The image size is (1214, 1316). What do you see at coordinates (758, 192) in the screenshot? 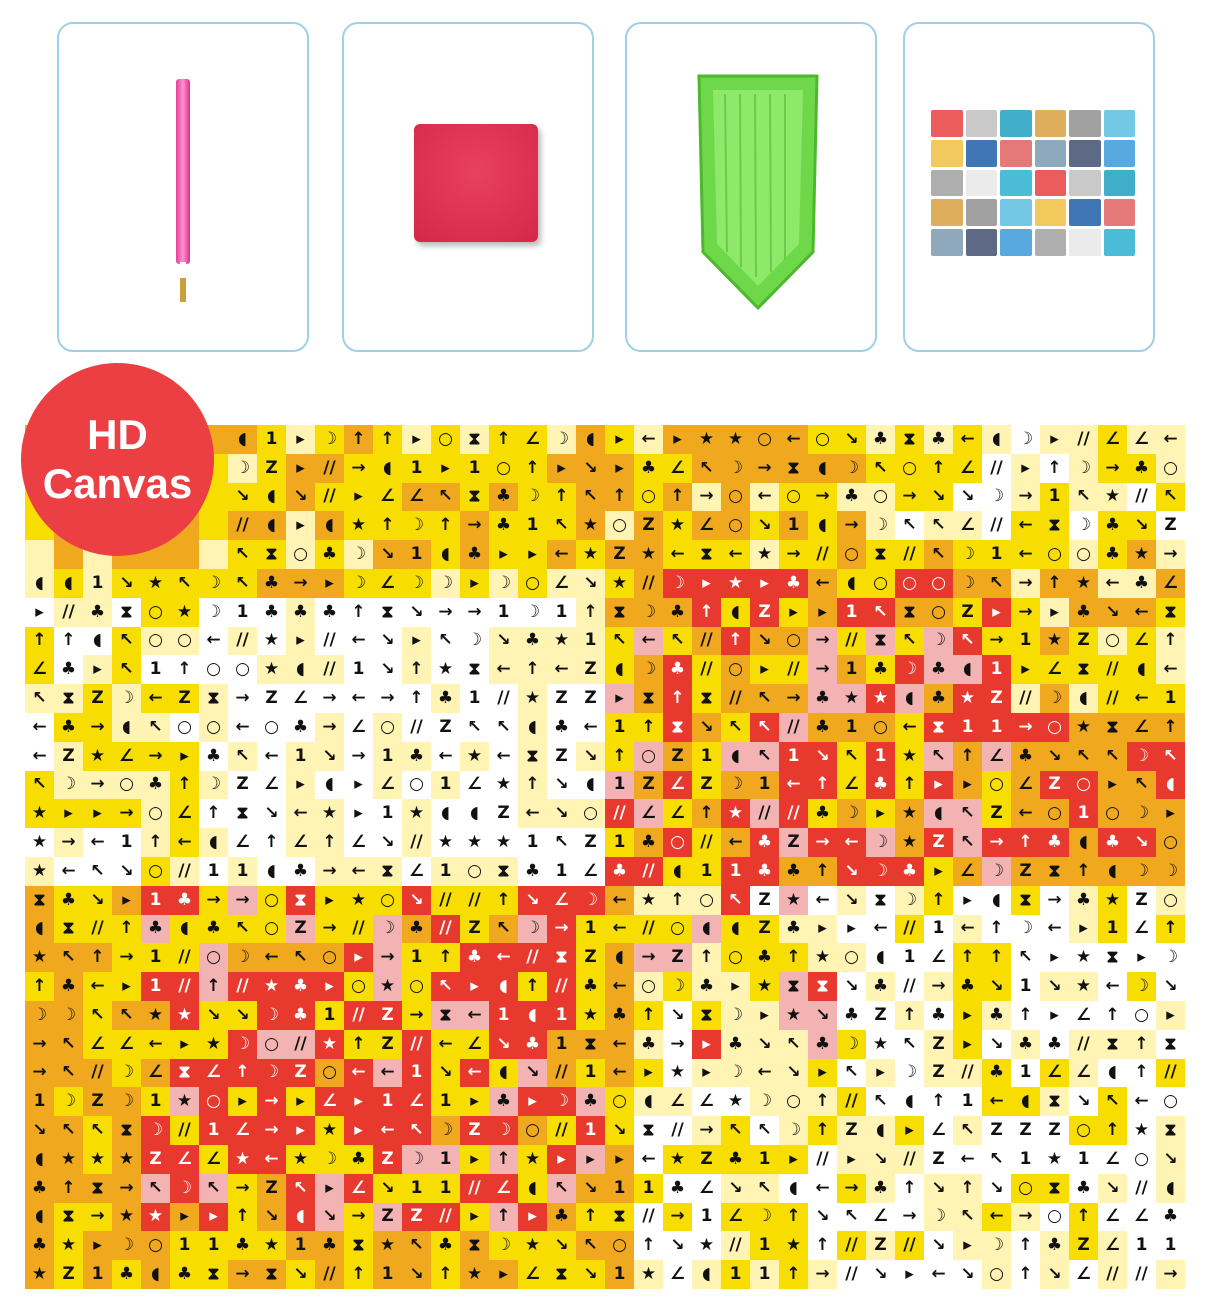
I see `drill-tray-icon` at bounding box center [758, 192].